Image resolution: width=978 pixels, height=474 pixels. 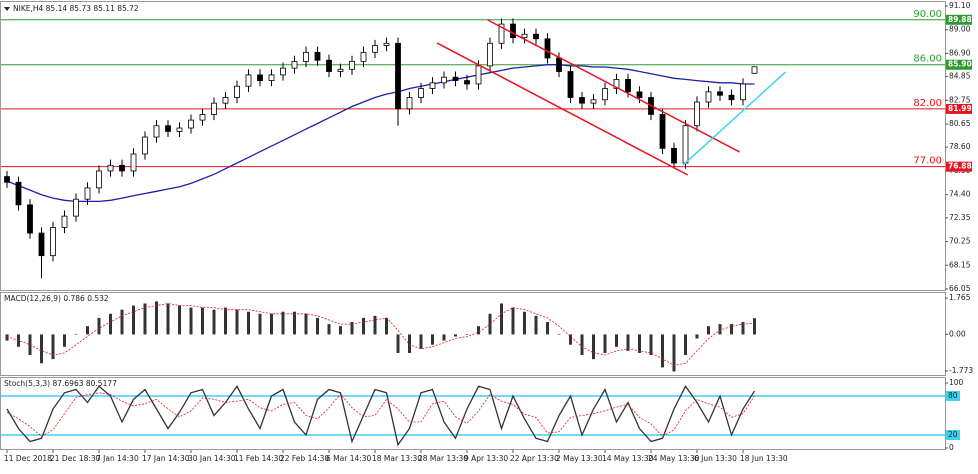 I want to click on macd-title: MACD(12,26,9) 0.786 0.532, so click(x=56, y=298).